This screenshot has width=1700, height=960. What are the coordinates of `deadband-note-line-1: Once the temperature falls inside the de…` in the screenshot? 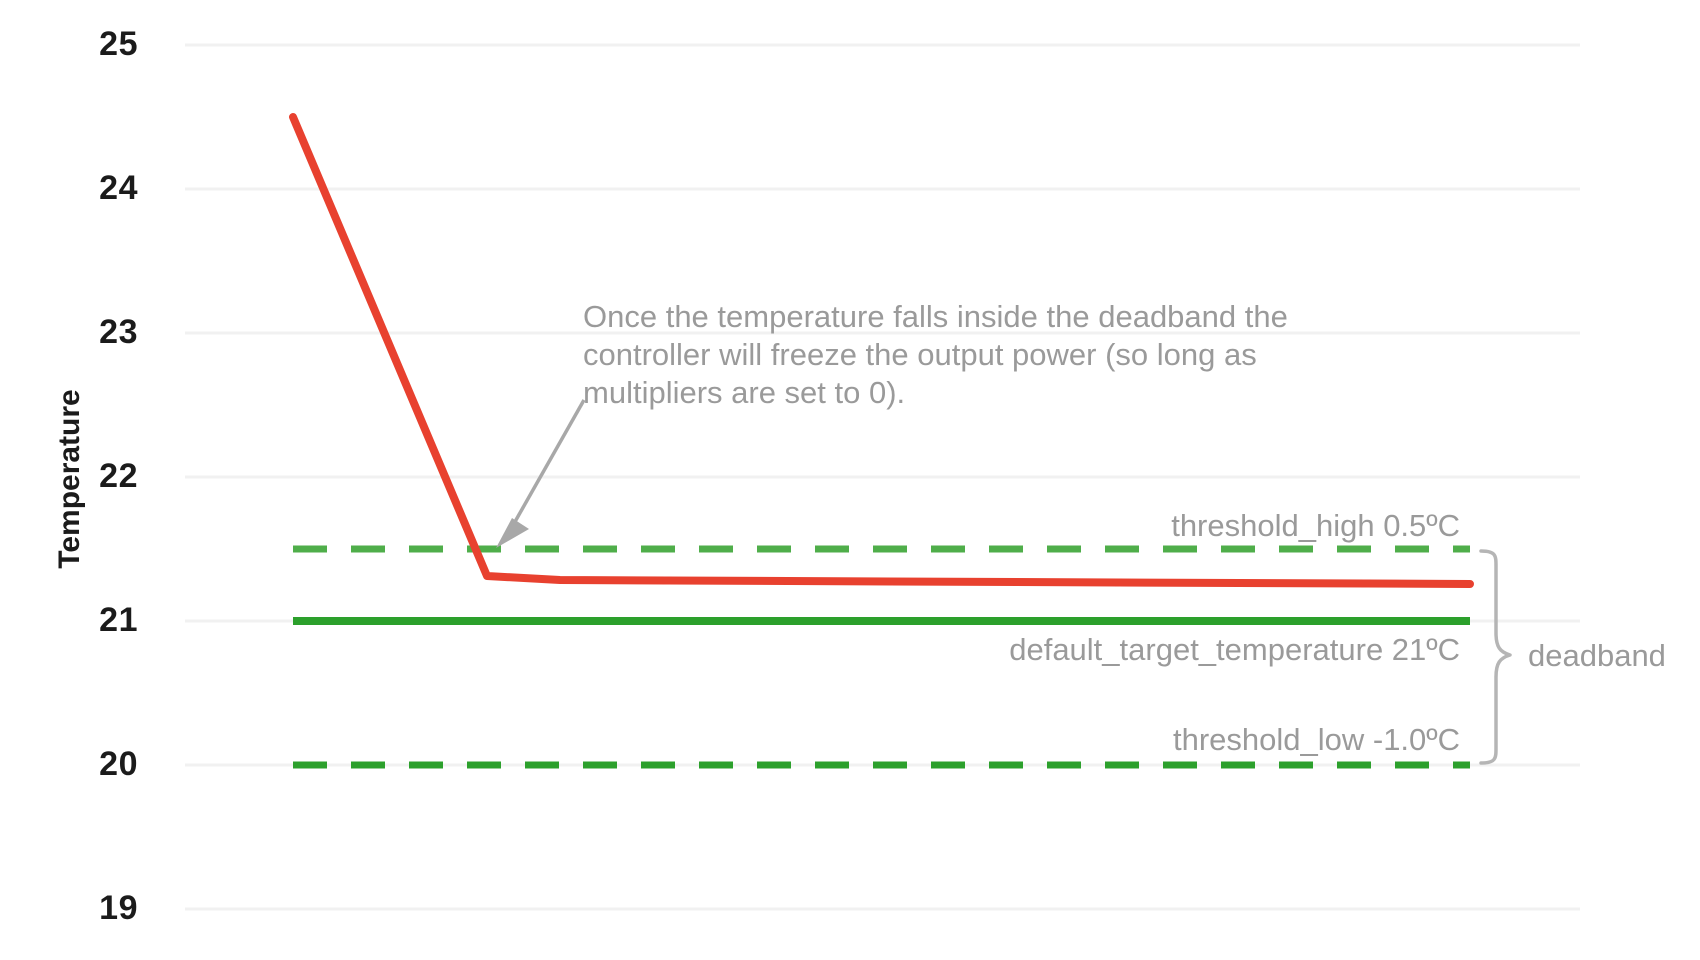 It's located at (935, 316).